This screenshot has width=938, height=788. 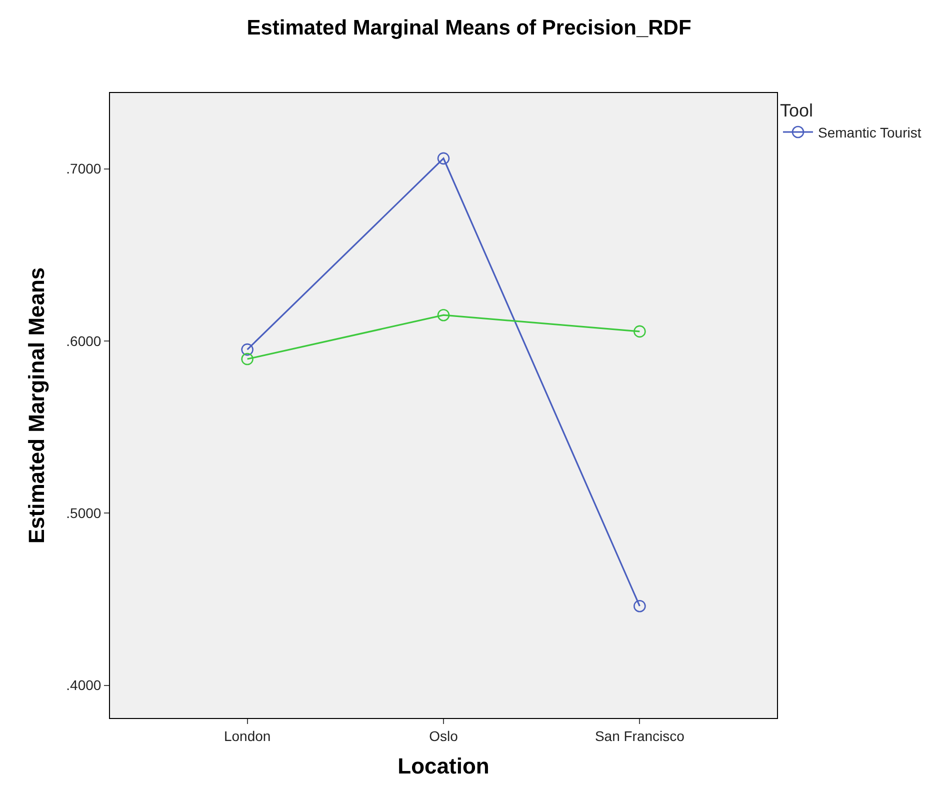 I want to click on x-tick-label: San Francisco, so click(x=639, y=736).